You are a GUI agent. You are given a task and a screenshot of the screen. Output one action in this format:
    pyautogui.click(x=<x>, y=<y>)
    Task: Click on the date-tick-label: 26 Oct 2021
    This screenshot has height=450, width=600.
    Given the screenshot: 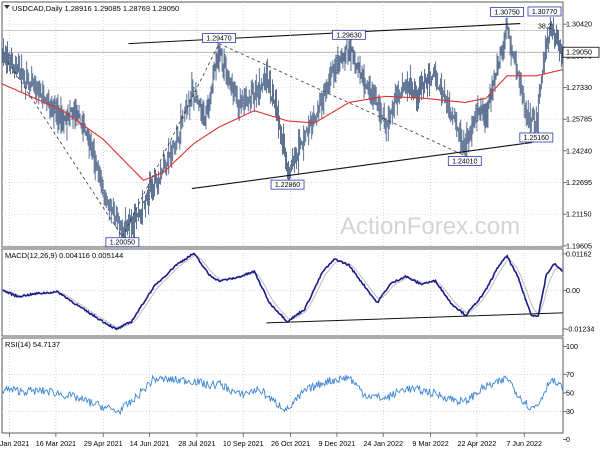 What is the action you would take?
    pyautogui.click(x=290, y=443)
    